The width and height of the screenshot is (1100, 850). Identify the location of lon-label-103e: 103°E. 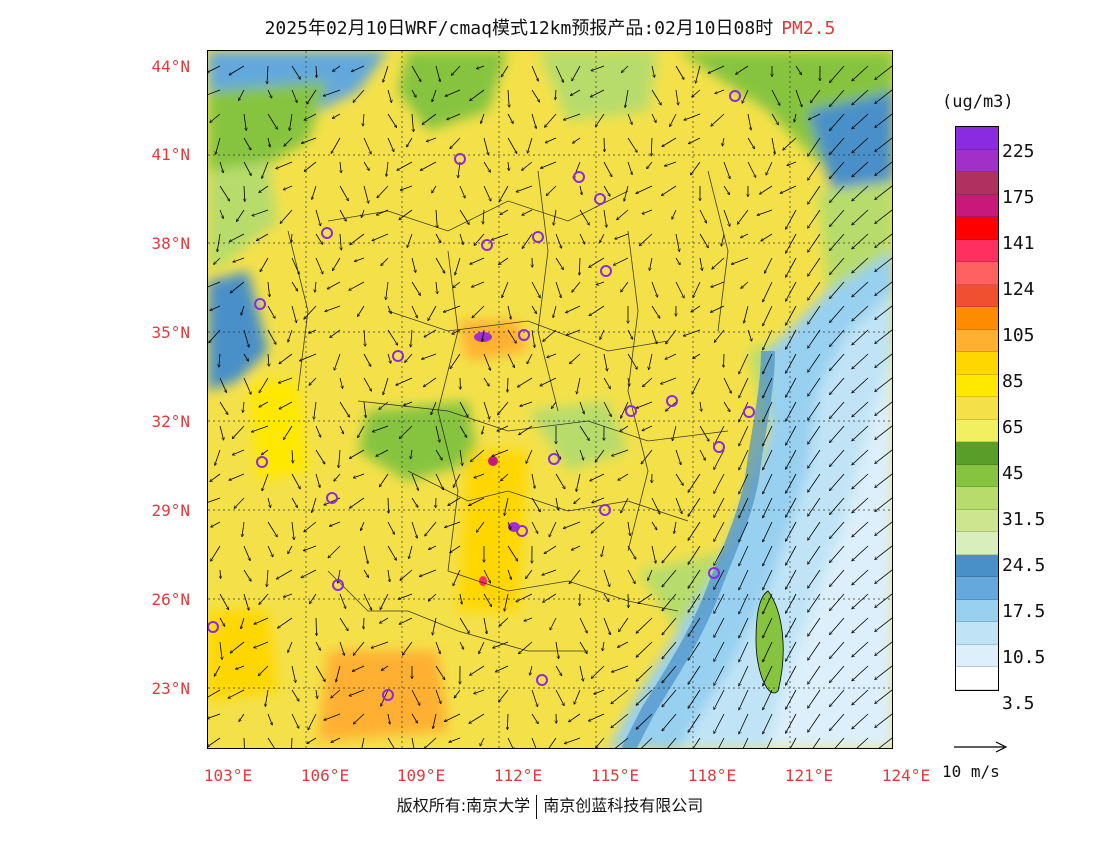
(228, 775).